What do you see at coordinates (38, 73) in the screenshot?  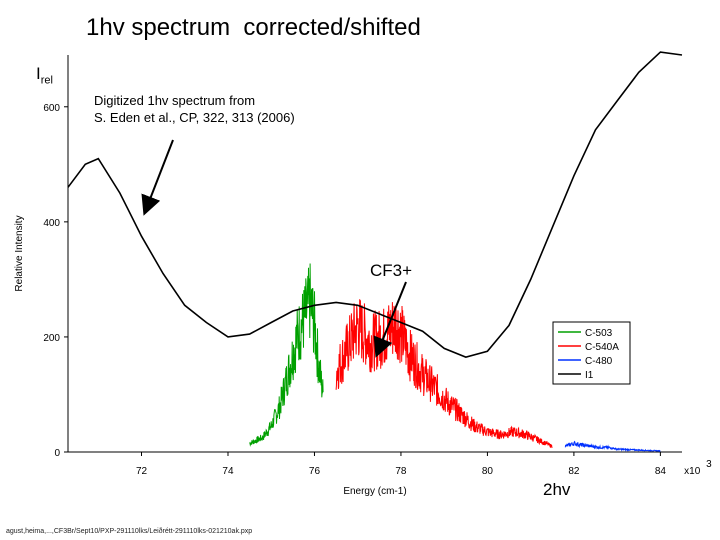 I see `irel-main: I` at bounding box center [38, 73].